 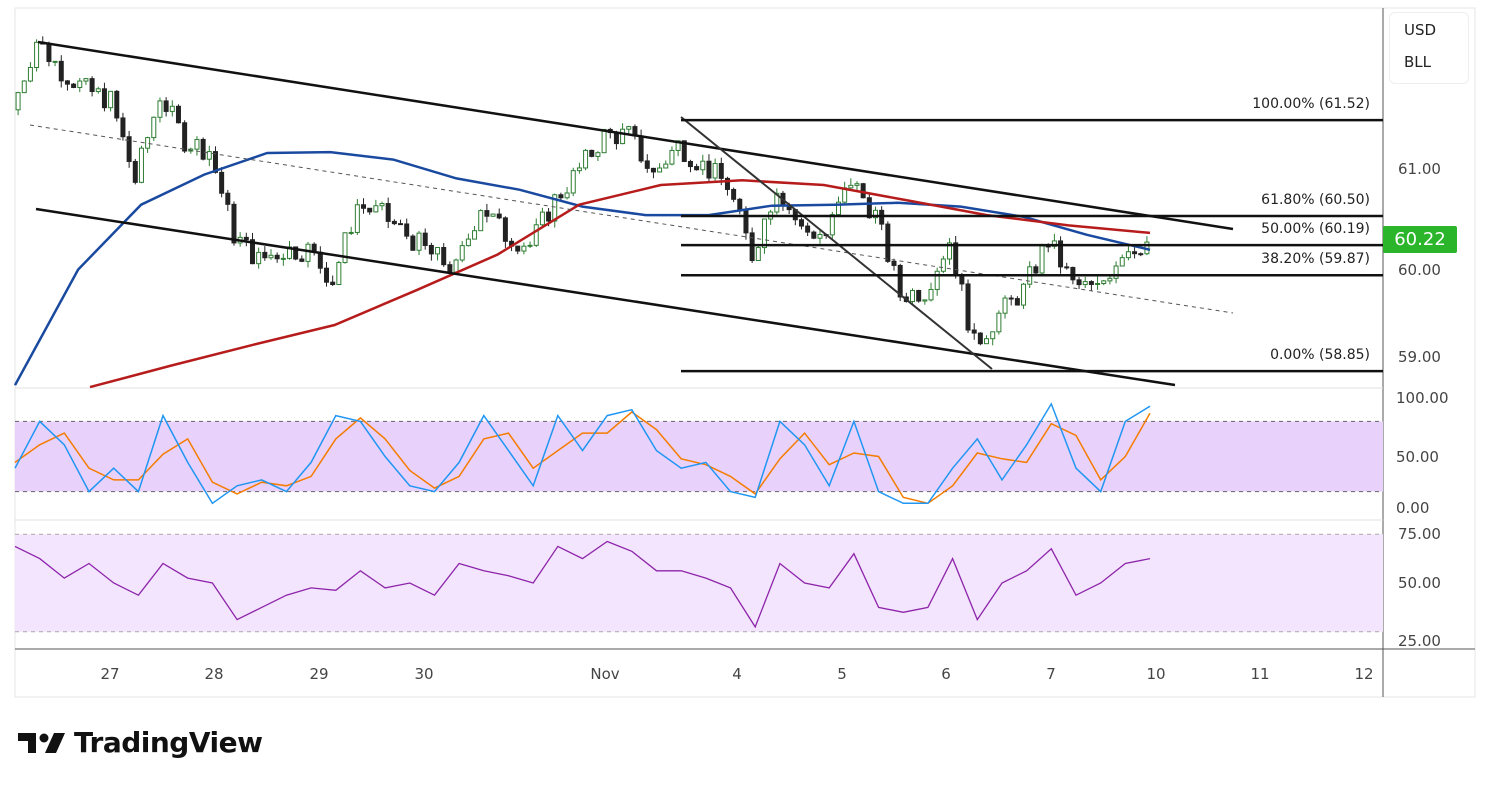 I want to click on symbol-legend: USD BLL, so click(x=1429, y=48).